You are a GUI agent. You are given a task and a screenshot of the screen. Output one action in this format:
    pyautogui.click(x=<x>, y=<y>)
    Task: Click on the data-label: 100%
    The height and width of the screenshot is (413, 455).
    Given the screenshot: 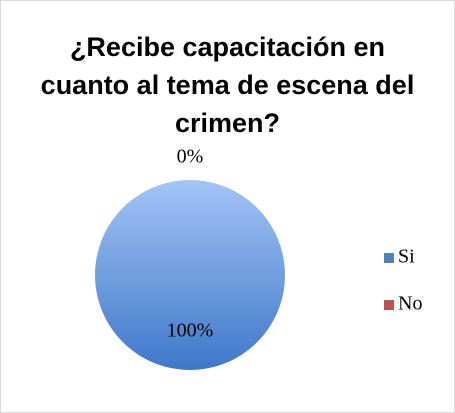 What is the action you would take?
    pyautogui.click(x=190, y=331)
    